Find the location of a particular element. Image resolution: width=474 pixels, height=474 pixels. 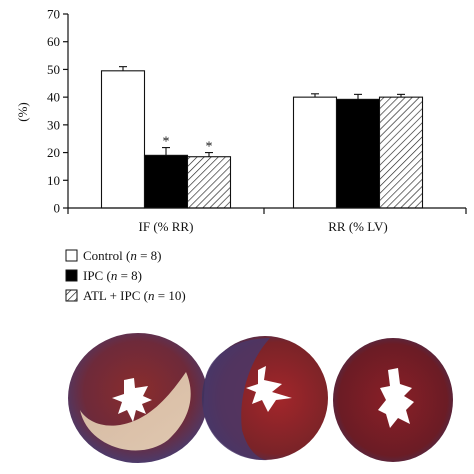

legend-entry: ATL + IPC (n = 10) is located at coordinates (134, 295).